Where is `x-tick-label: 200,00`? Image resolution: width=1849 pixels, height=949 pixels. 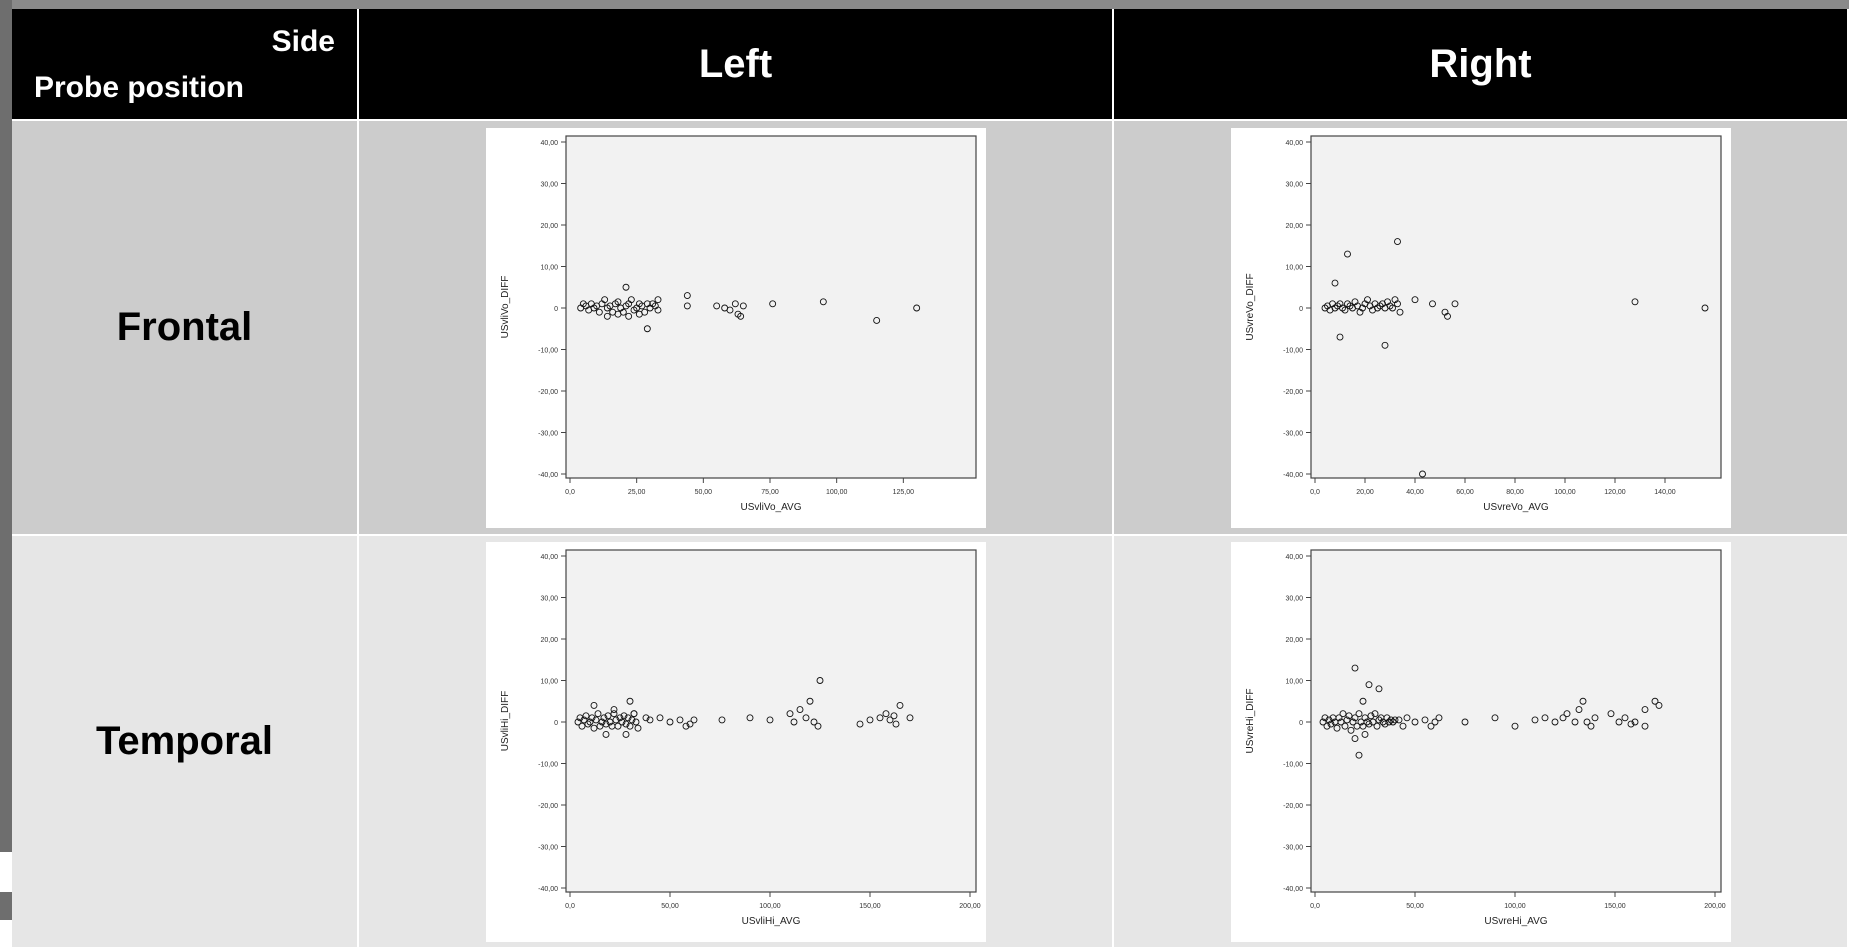
x-tick-label: 200,00 is located at coordinates (1715, 906).